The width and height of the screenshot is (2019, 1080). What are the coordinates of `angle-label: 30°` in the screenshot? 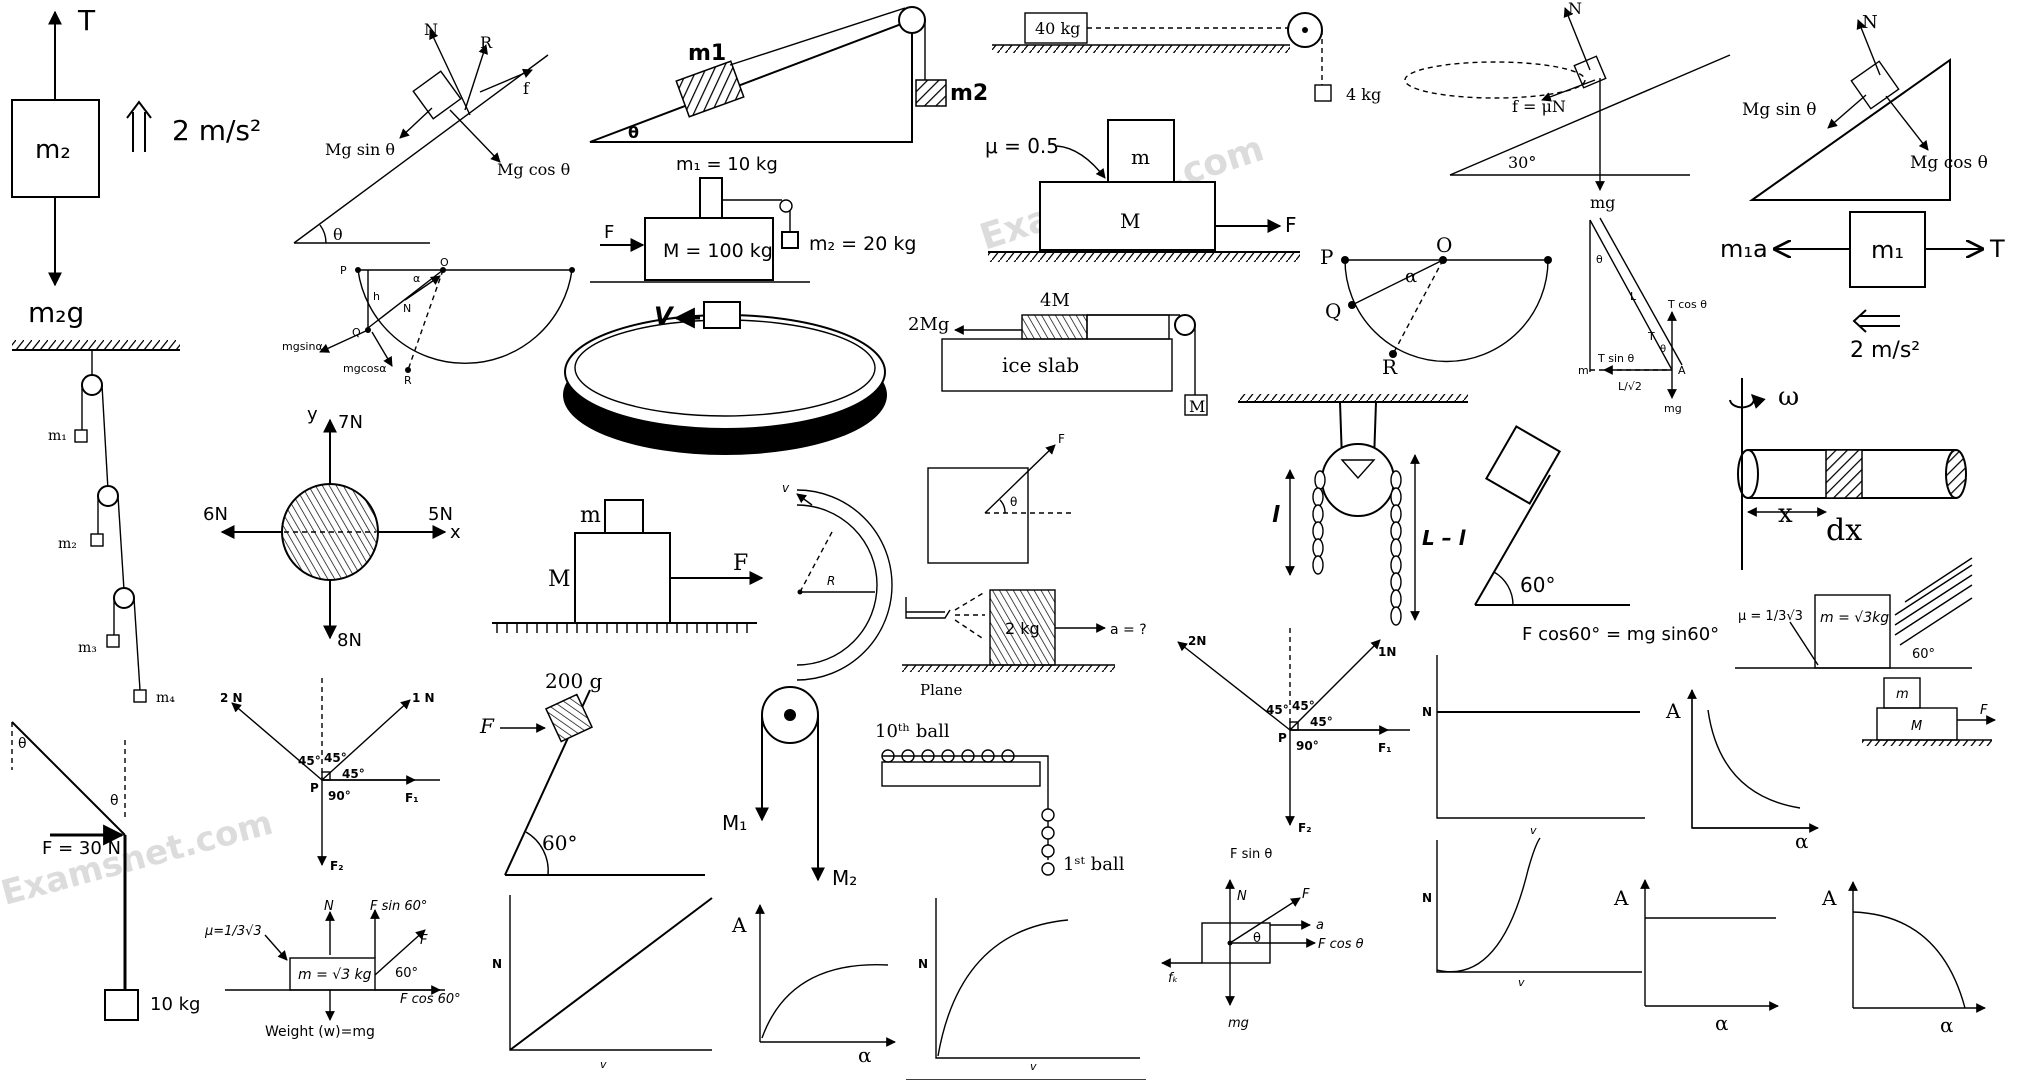 It's located at (1522, 162).